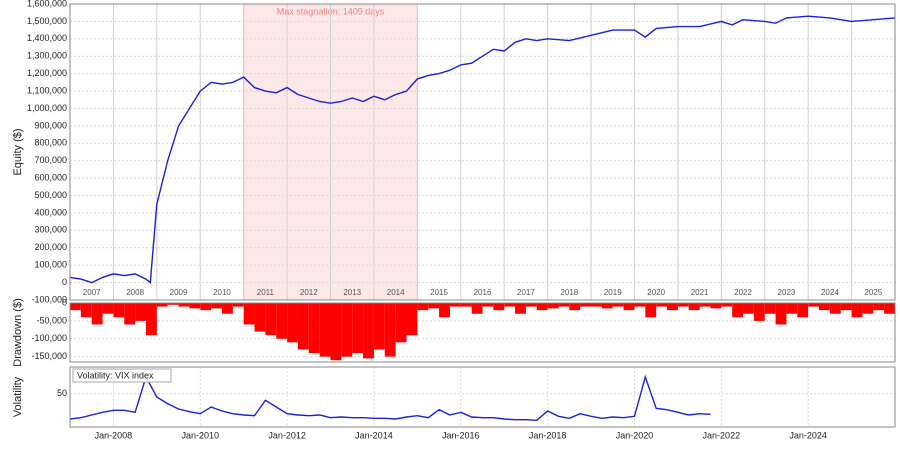 This screenshot has width=900, height=449. I want to click on y-tick-label: 1,500,000, so click(47, 21).